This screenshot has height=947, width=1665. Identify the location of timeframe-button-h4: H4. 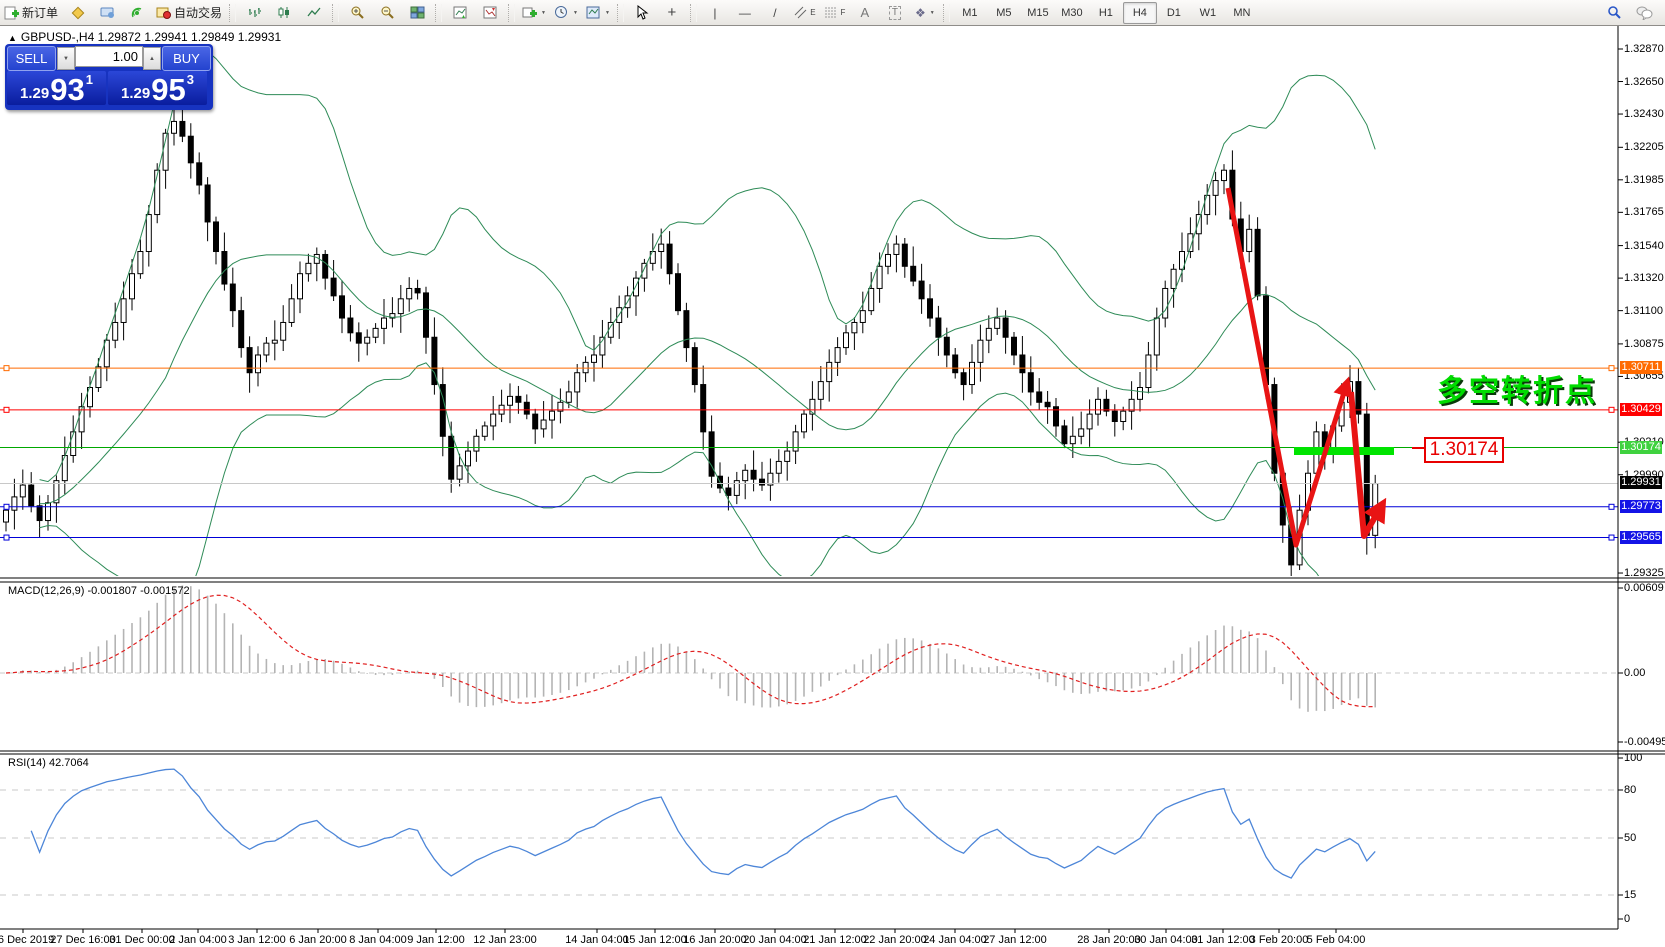
(1139, 12).